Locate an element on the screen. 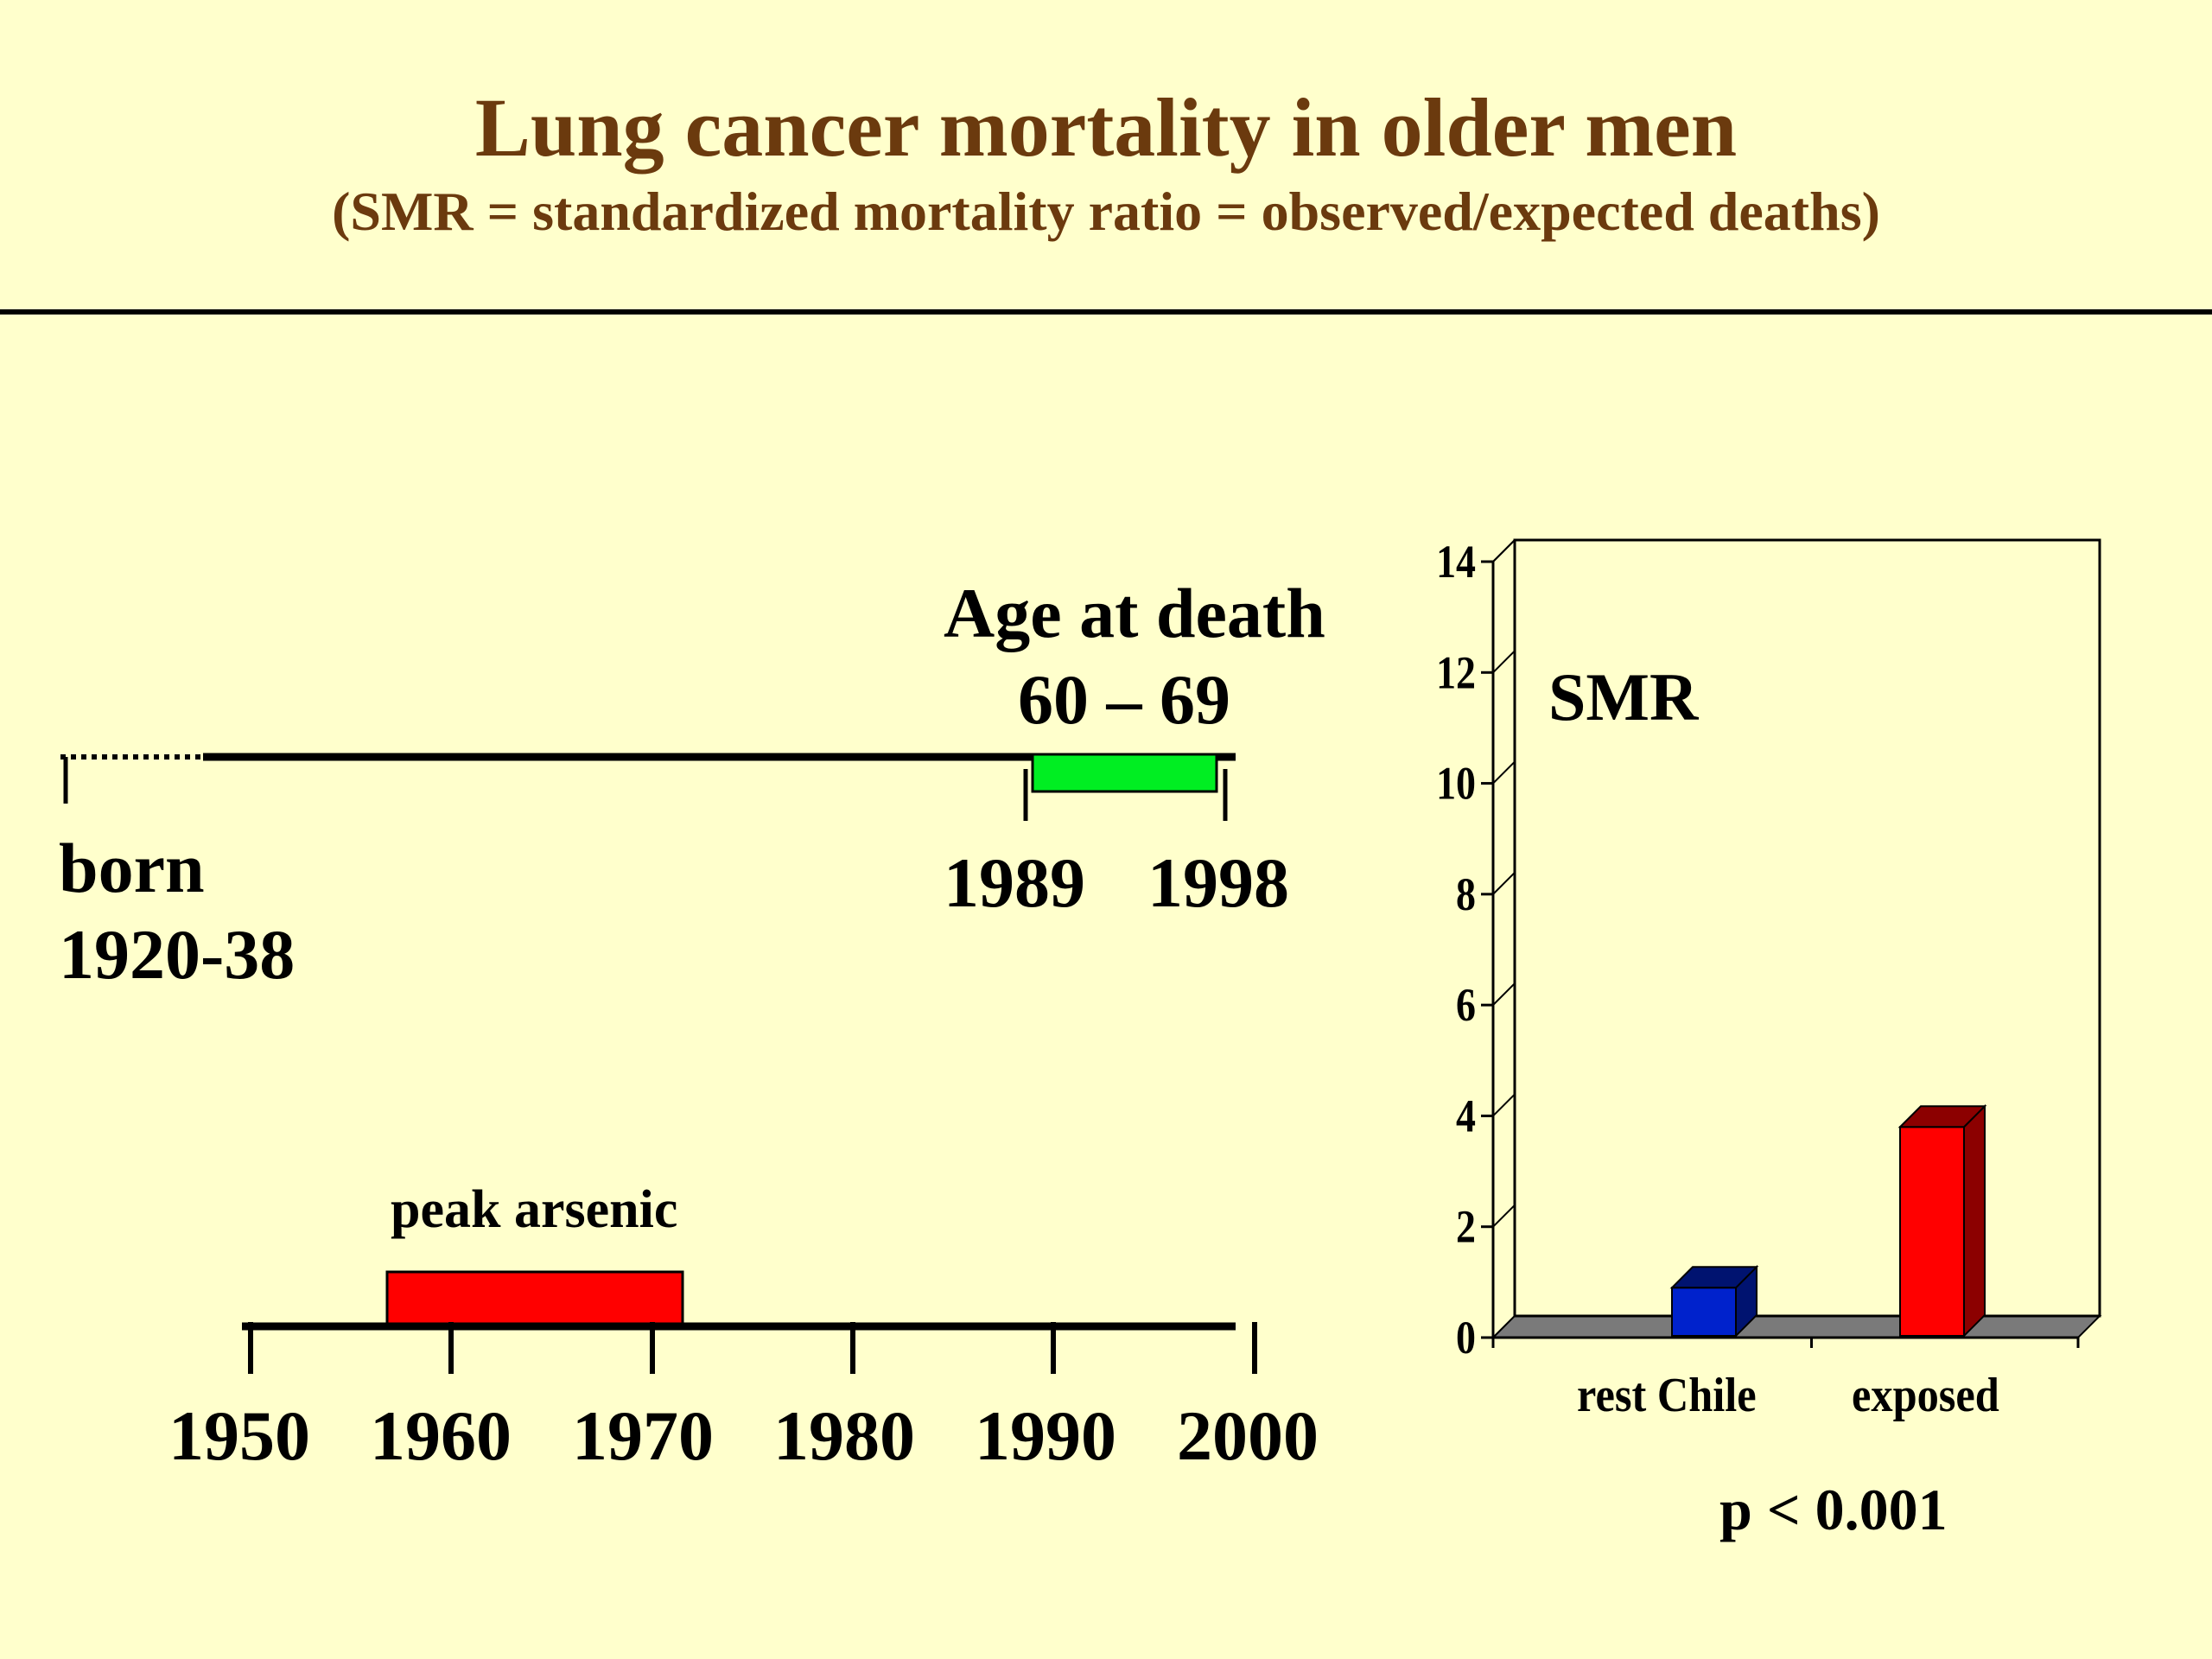 This screenshot has height=1659, width=2212. p-value-annotation: p < 0.001 is located at coordinates (1833, 1509).